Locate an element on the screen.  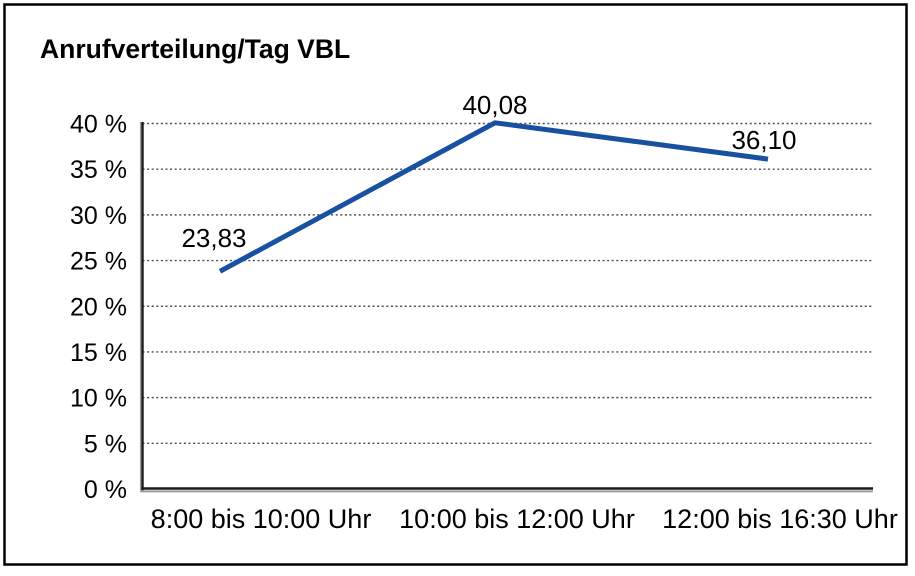
data-point-label: 40,08 is located at coordinates (494, 105).